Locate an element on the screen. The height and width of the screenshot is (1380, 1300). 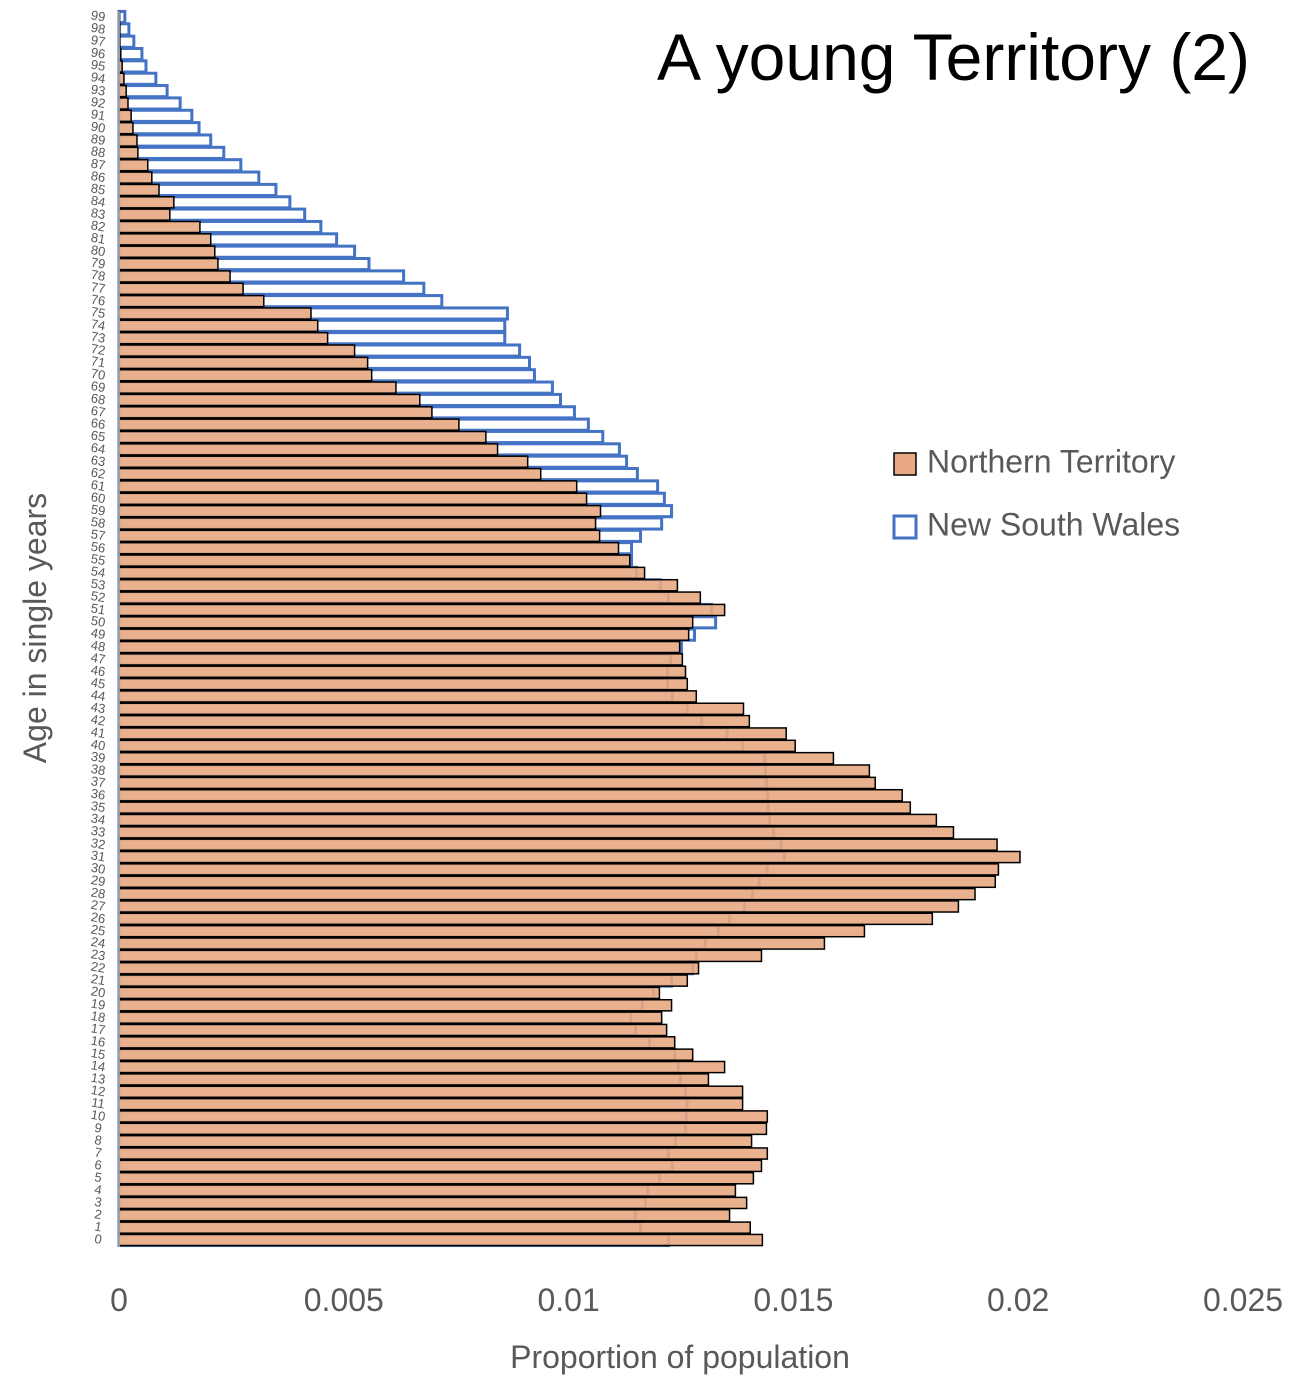
y-tick-label: 15 is located at coordinates (98, 1053).